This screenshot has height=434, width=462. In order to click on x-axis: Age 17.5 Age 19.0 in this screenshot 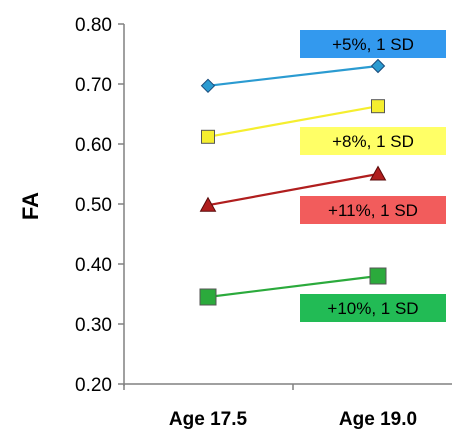, I will do `click(287, 406)`.